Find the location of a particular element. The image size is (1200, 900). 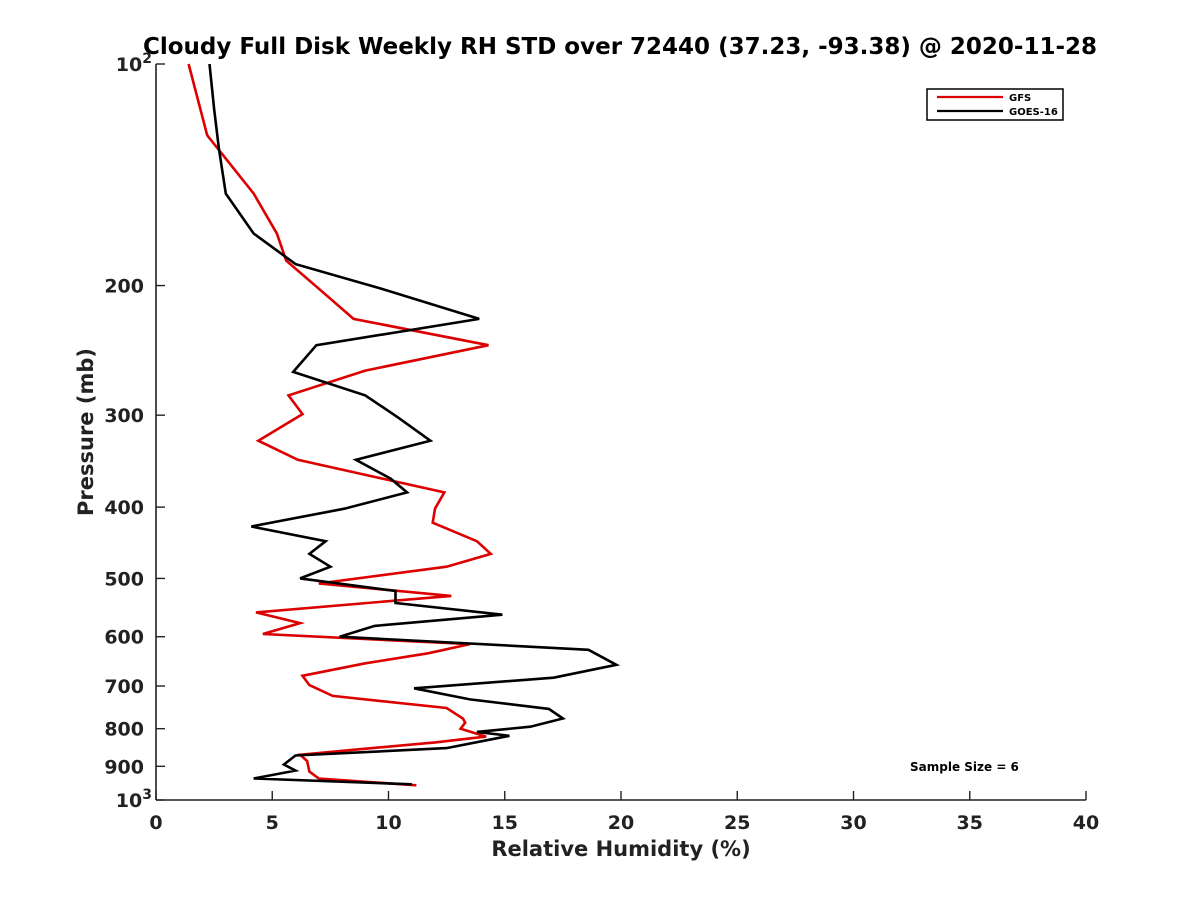

y-tick-label: 300 is located at coordinates (124, 416).